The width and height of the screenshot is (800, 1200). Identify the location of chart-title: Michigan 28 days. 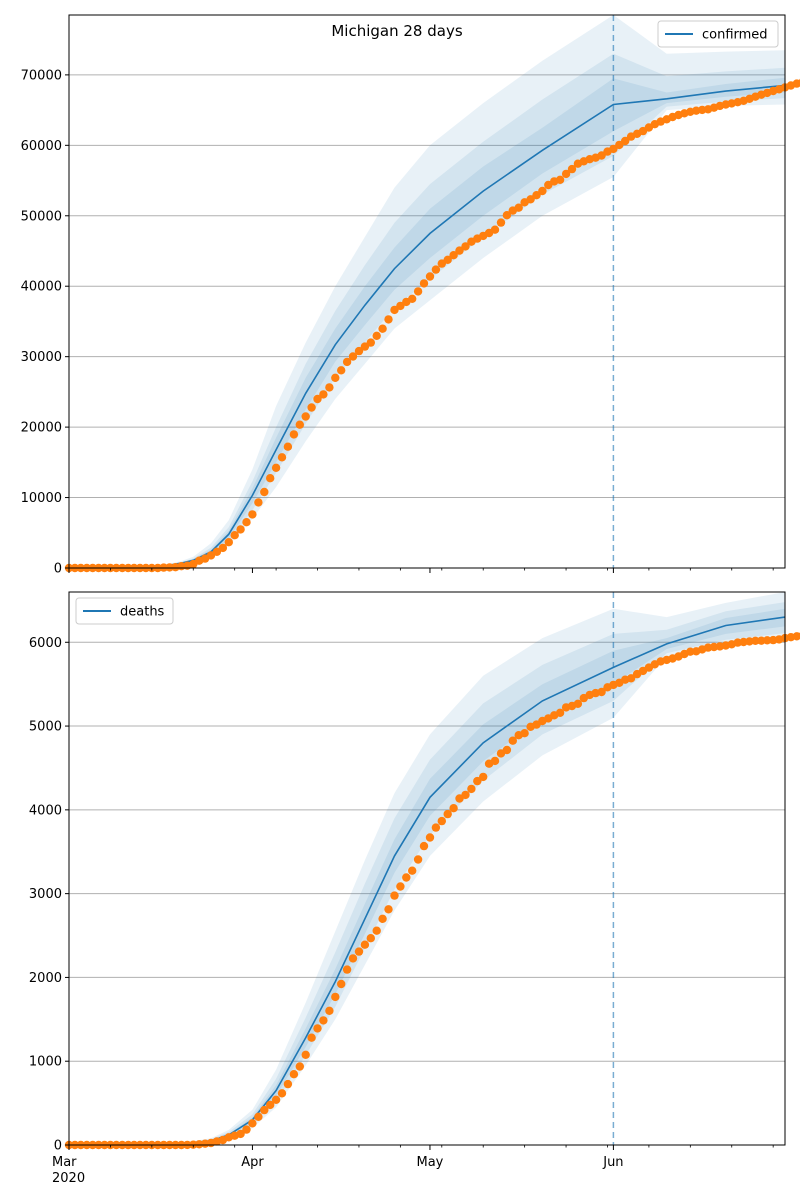
(396, 31).